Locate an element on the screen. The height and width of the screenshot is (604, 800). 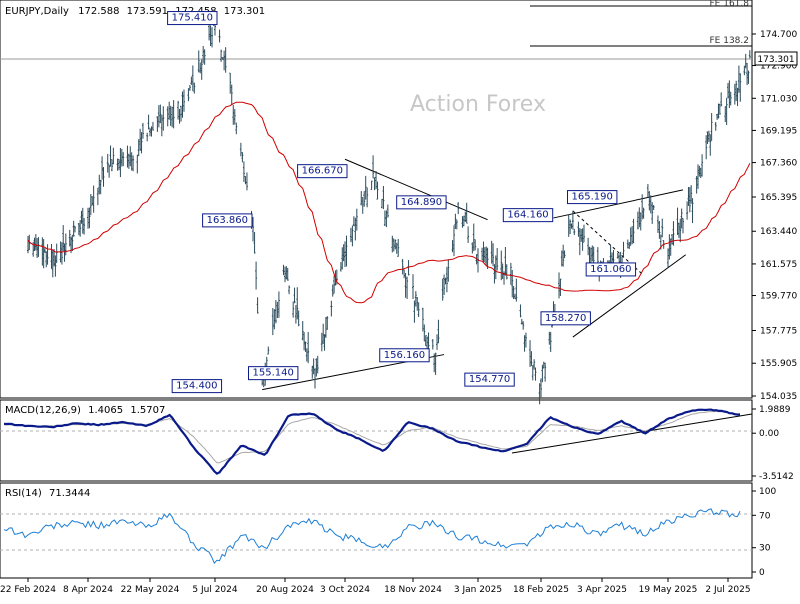
level-label: 161.060 is located at coordinates (610, 269).